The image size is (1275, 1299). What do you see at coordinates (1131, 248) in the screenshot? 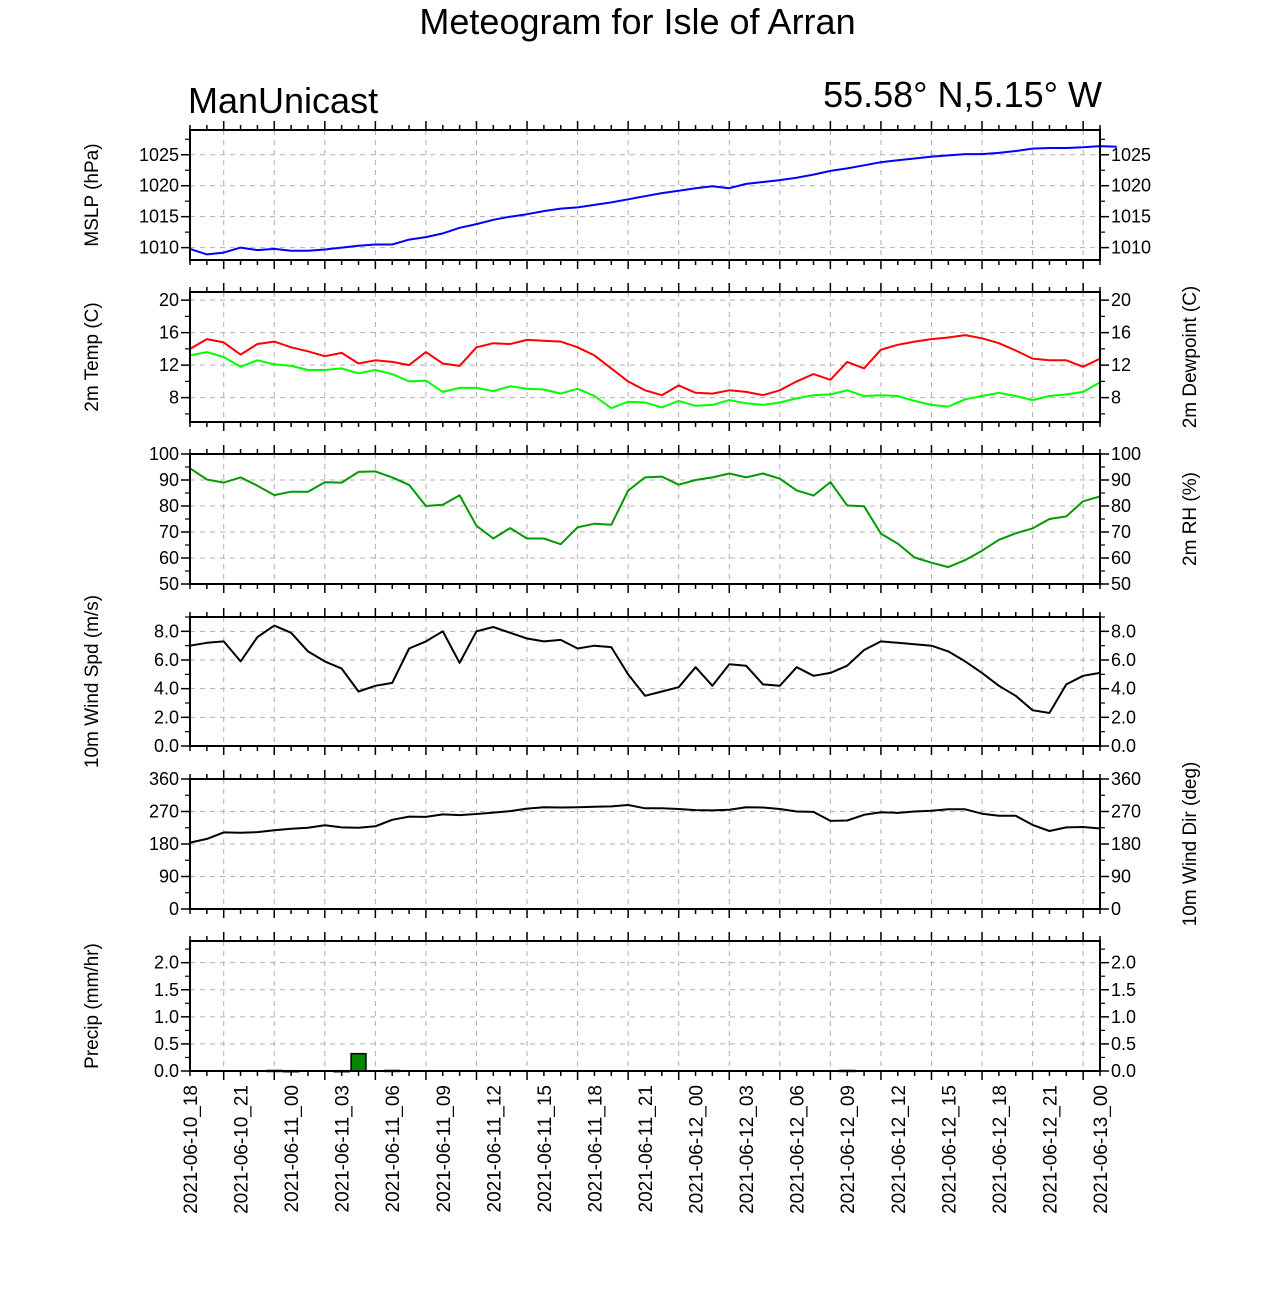
I see `y-tick-label-right: 1010` at bounding box center [1131, 248].